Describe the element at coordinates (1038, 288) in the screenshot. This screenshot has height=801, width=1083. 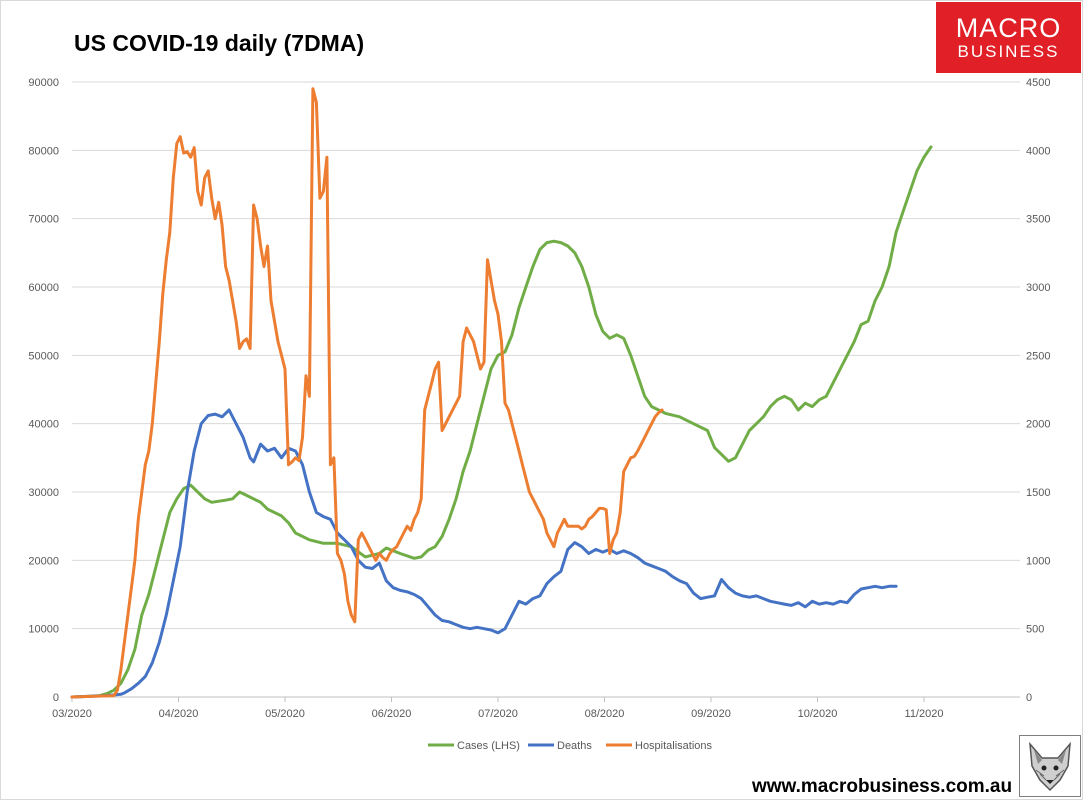
I see `y-right-tick-label: 3000` at that location.